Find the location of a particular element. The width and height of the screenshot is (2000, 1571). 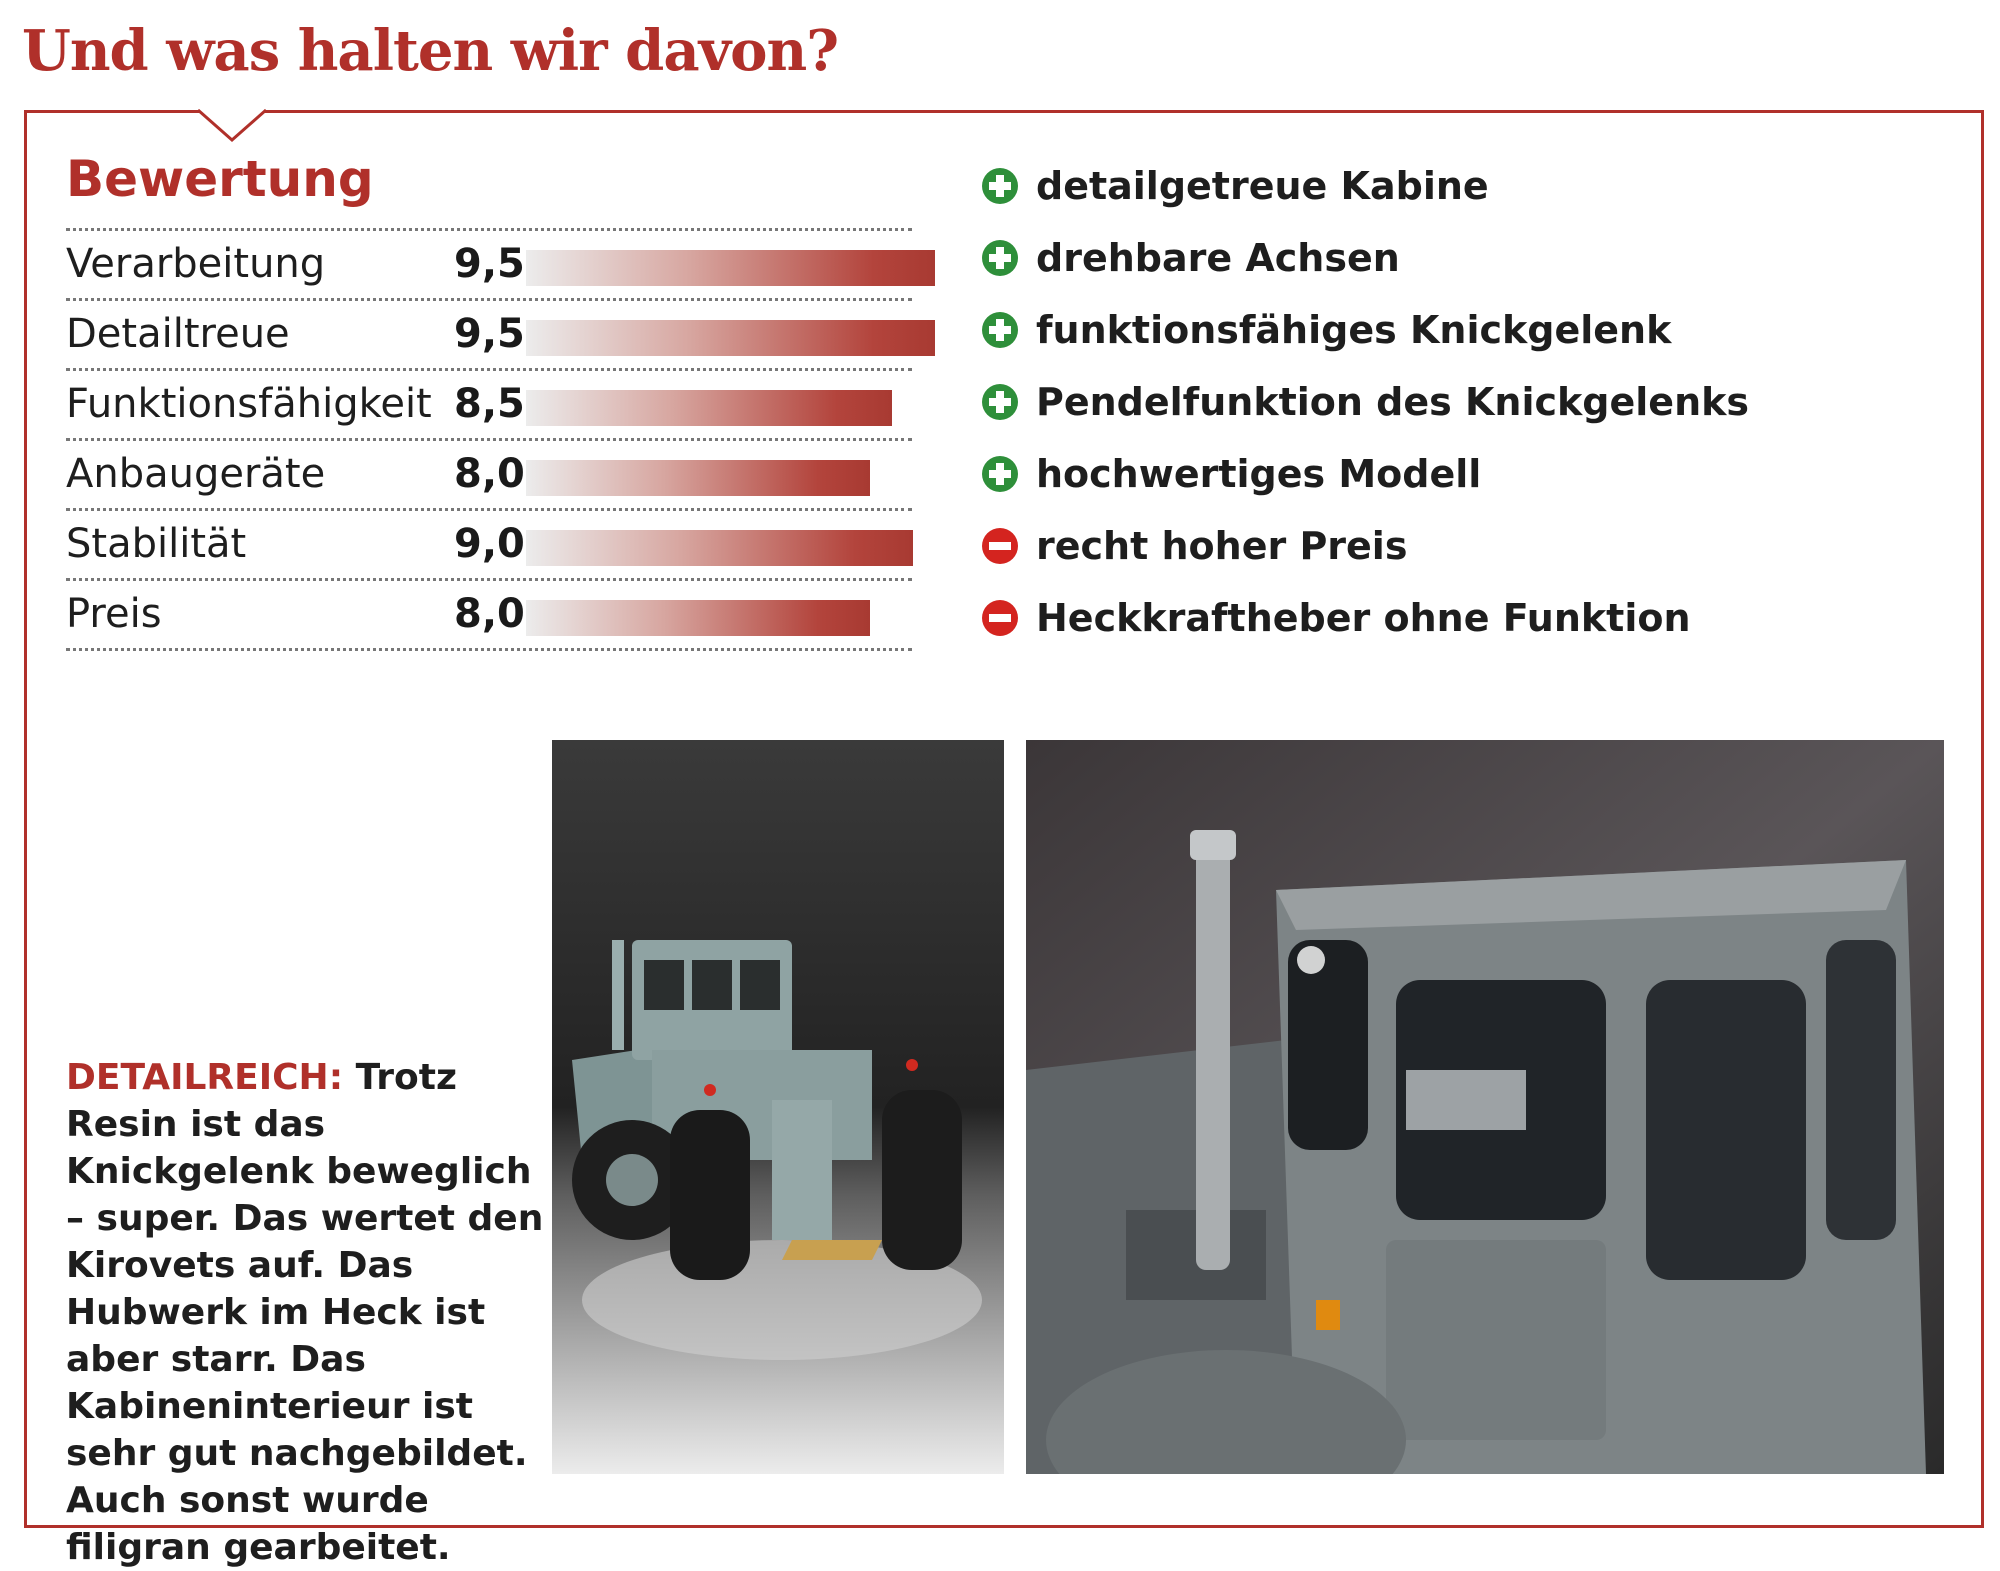

rating-score: 8,5 is located at coordinates (489, 404).